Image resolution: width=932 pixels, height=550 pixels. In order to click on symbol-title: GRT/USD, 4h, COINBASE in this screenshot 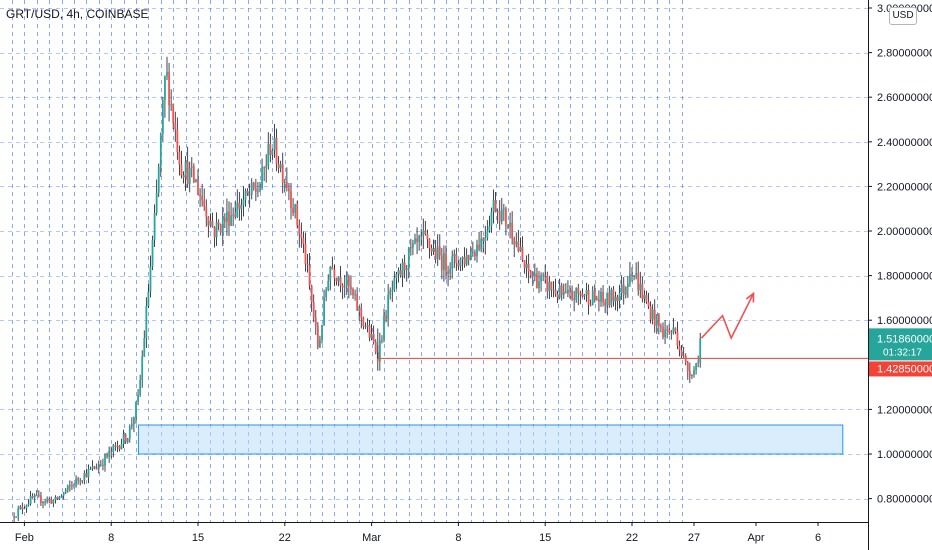, I will do `click(77, 14)`.